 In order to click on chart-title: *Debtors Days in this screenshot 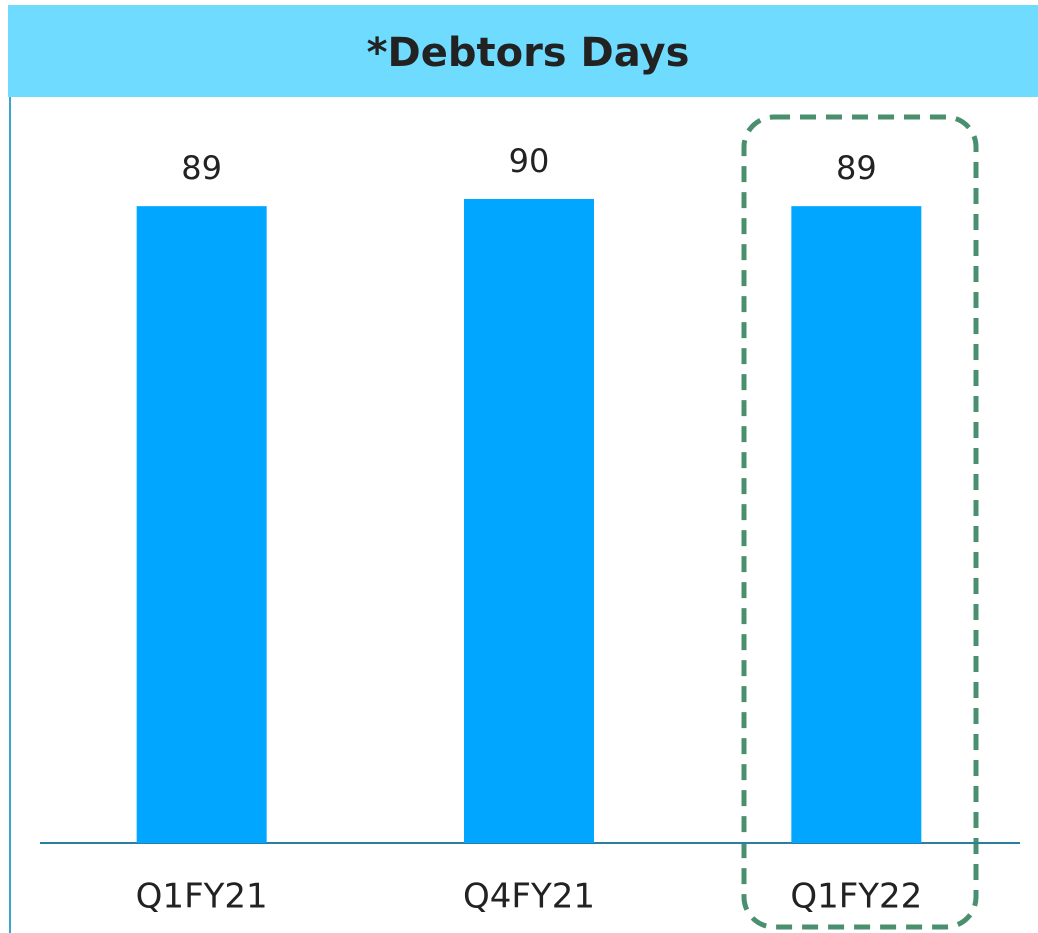, I will do `click(528, 53)`.